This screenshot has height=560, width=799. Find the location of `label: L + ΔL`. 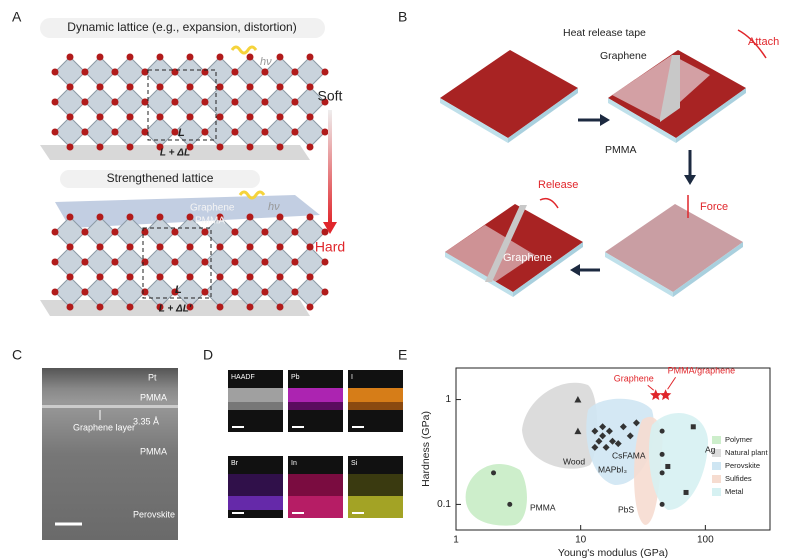

label: L + ΔL is located at coordinates (175, 153).